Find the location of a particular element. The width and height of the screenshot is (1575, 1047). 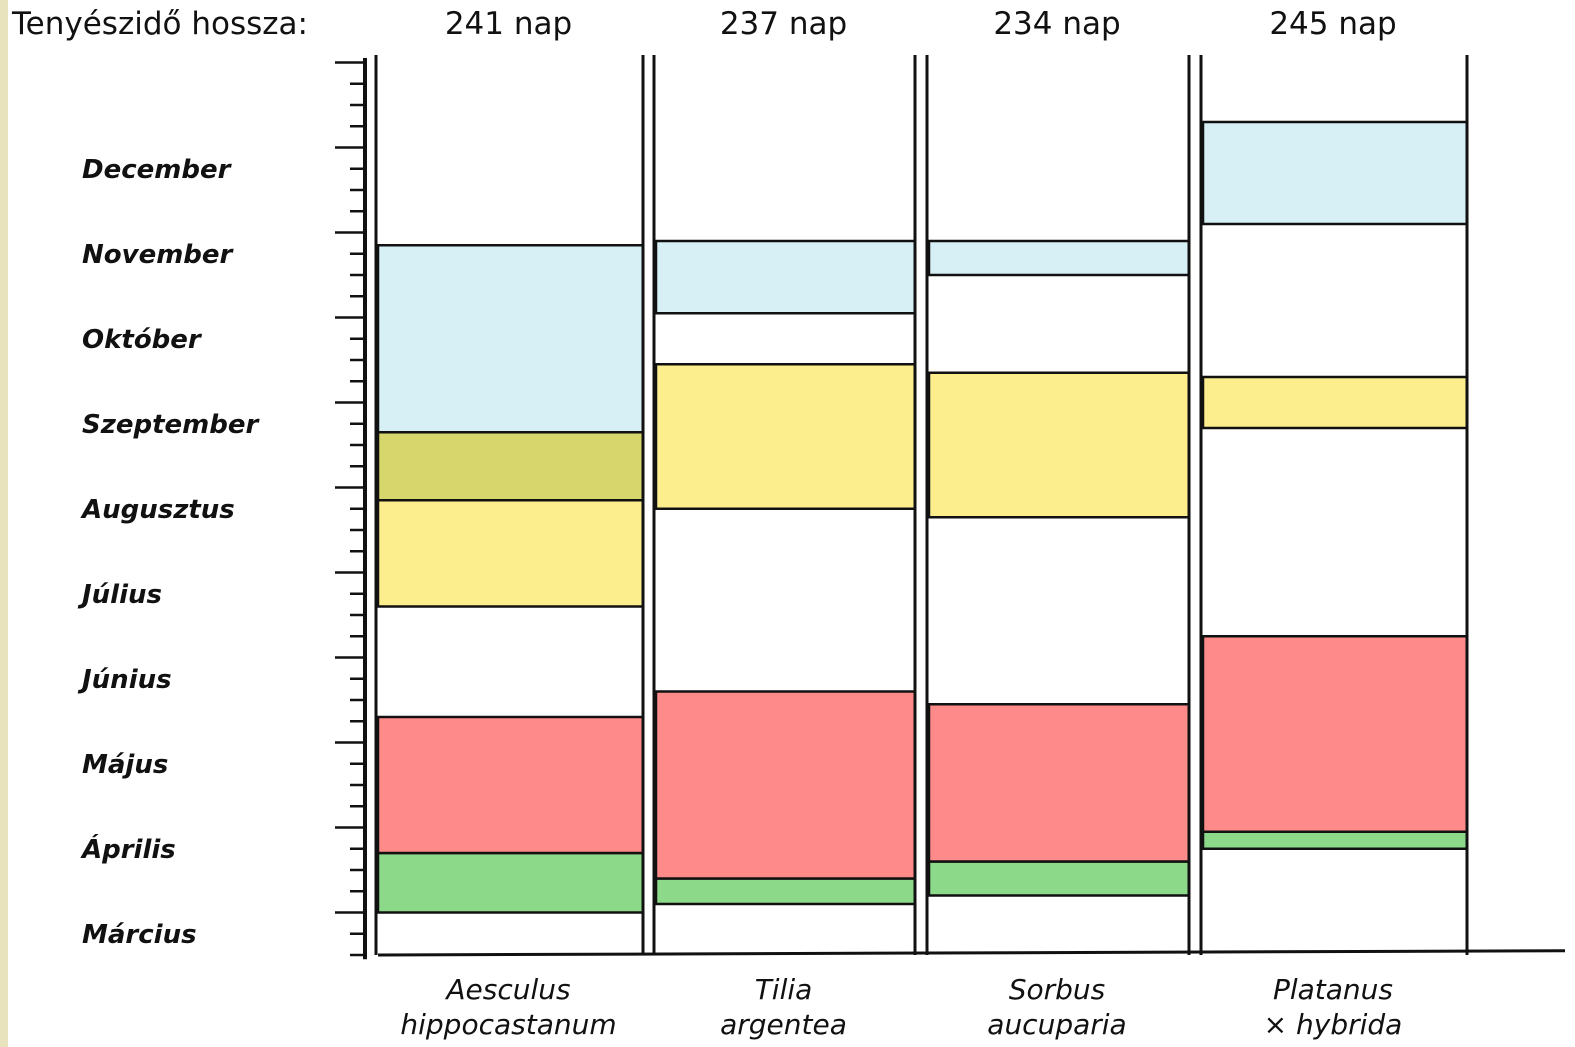

season-length-header: Tenyészidő hossza: is located at coordinates (159, 24).